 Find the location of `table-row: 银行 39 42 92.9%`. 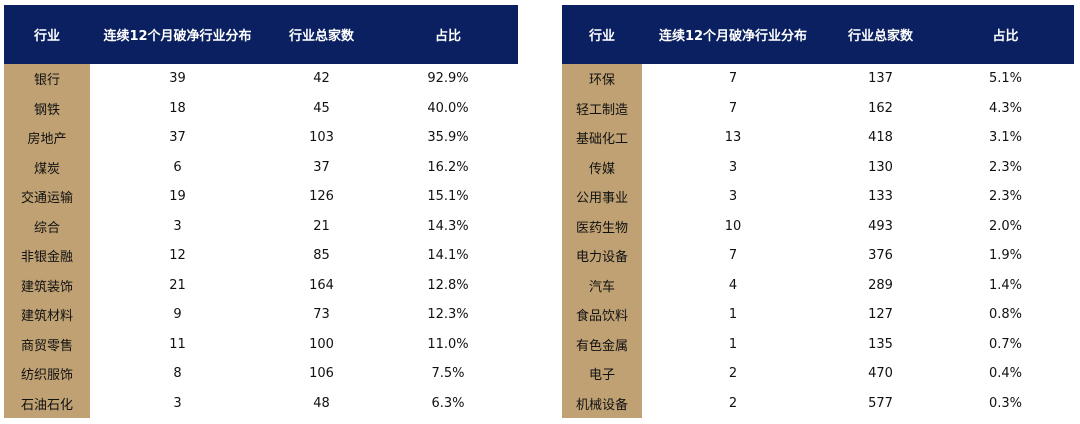

table-row: 银行 39 42 92.9% is located at coordinates (261, 79).